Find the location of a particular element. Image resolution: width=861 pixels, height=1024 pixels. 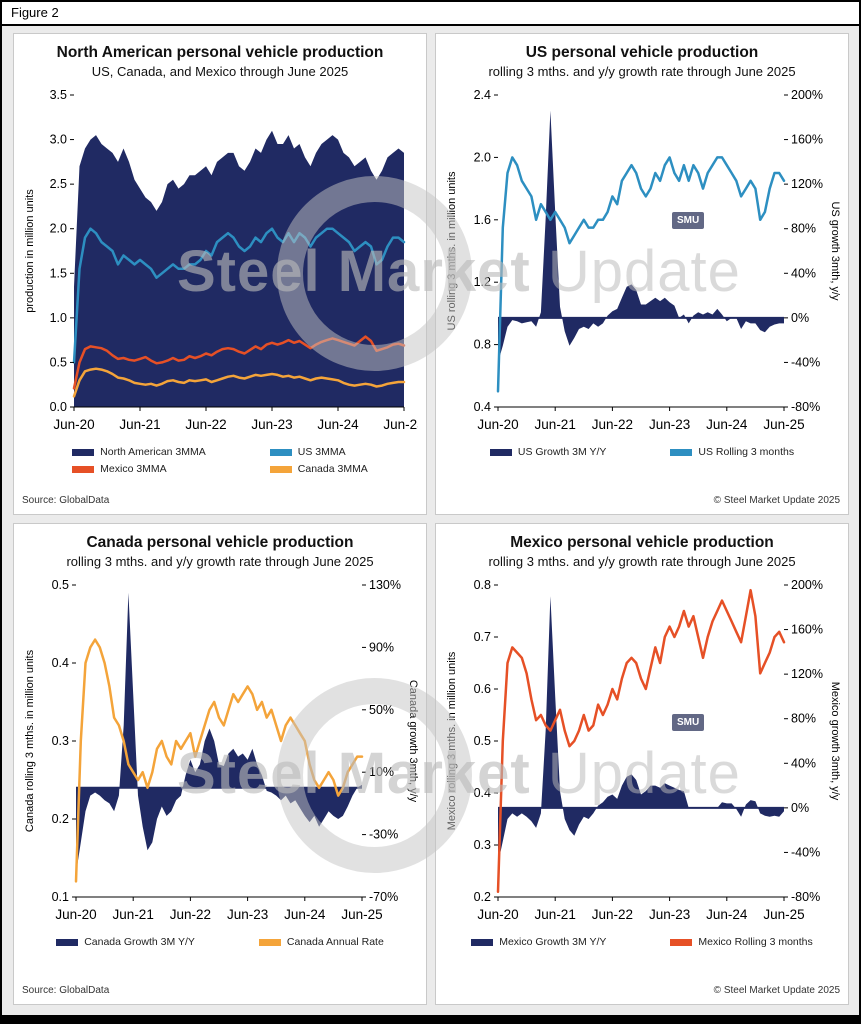

svg-text: 130% is located at coordinates (385, 585).